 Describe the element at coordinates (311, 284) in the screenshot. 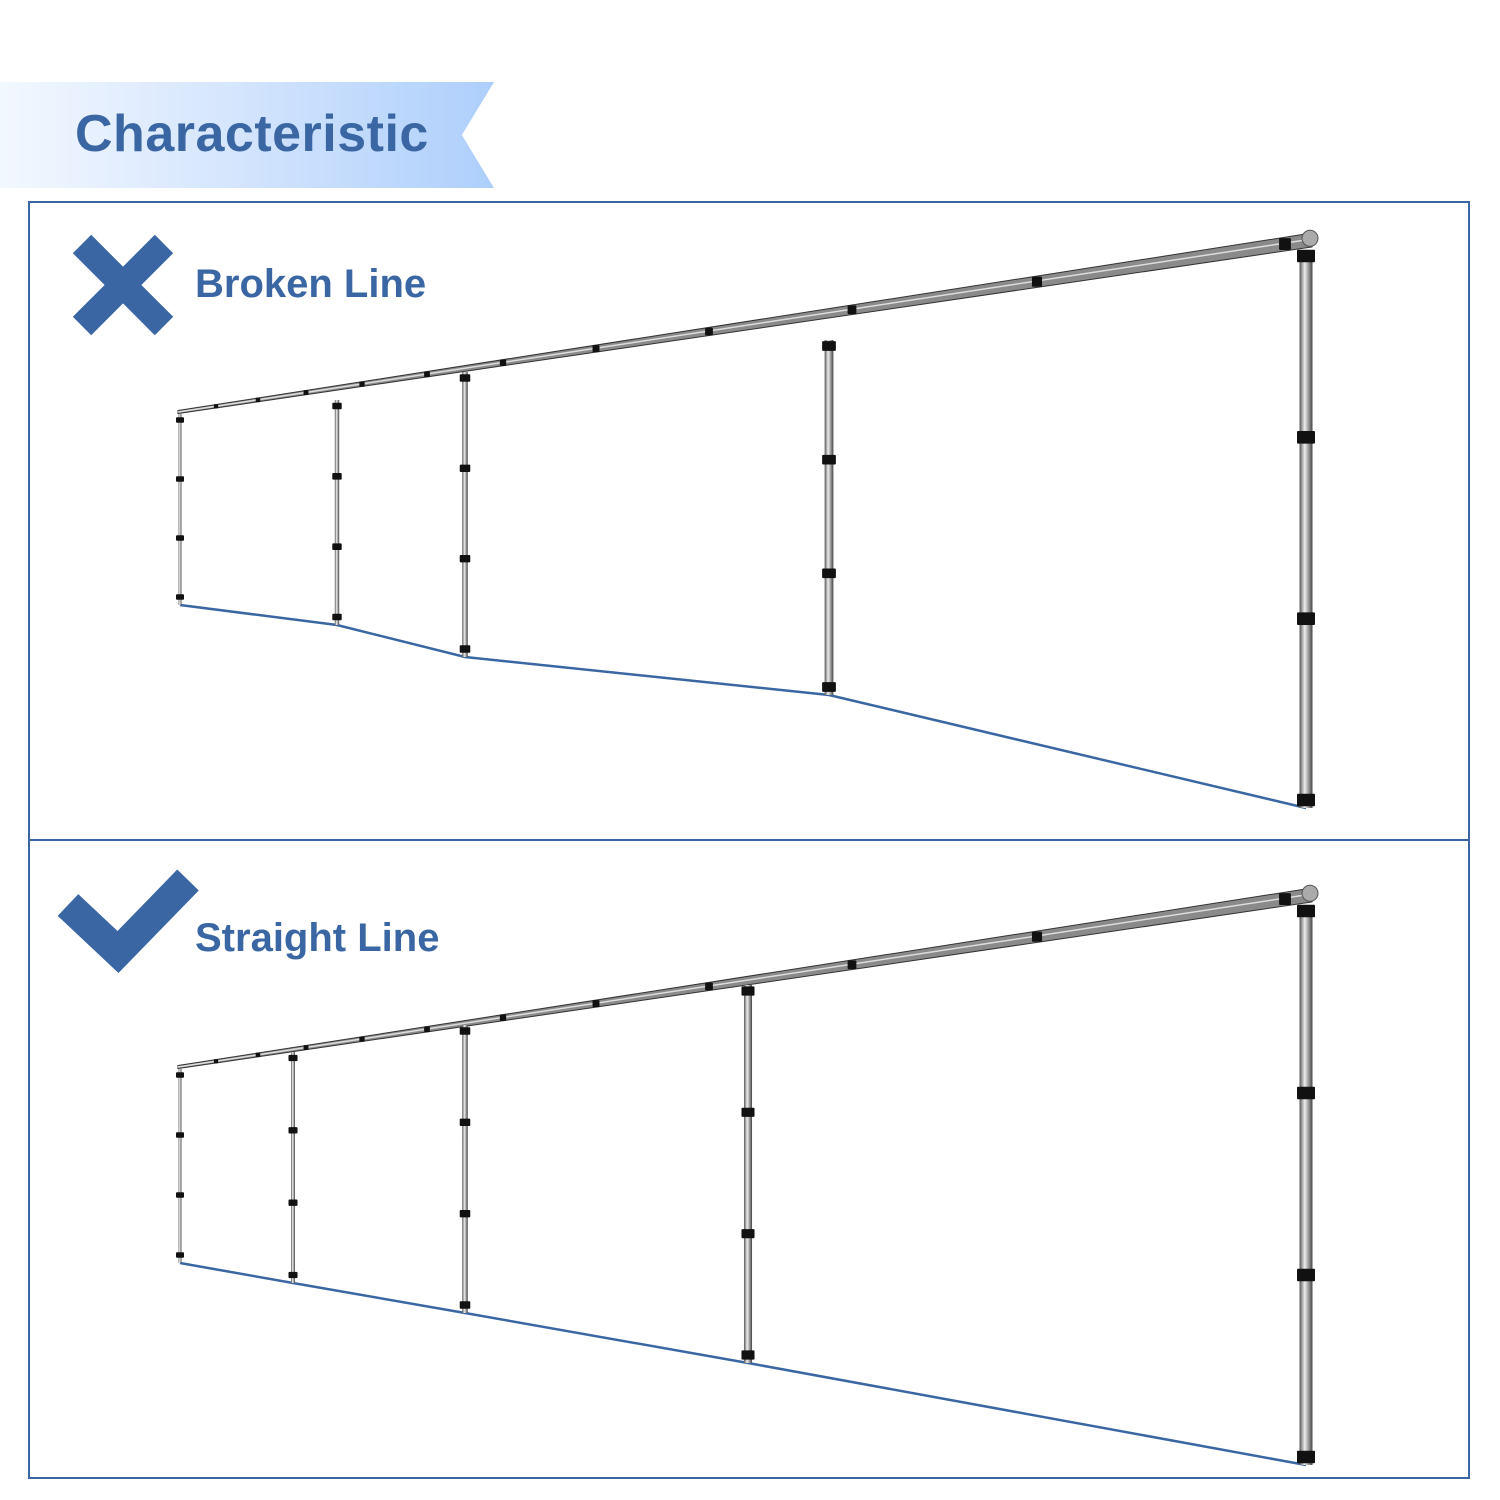

I see `broken-line-label: Broken Line` at that location.